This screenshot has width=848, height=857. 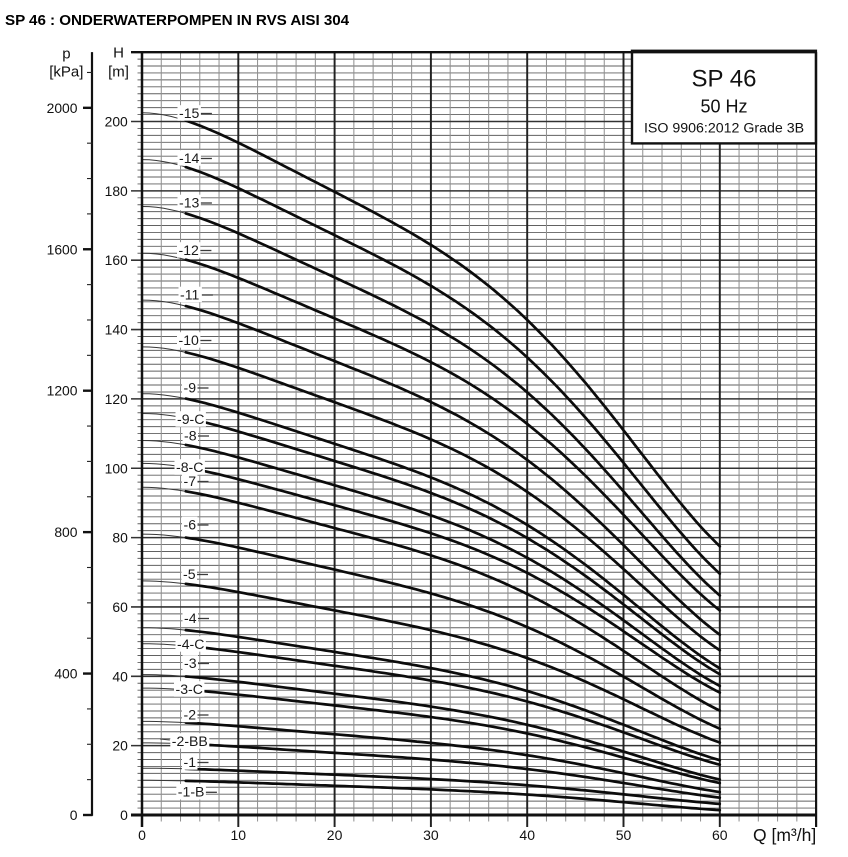 I want to click on svg-text: ISO 9906:2012 Grade 3B, so click(x=724, y=129).